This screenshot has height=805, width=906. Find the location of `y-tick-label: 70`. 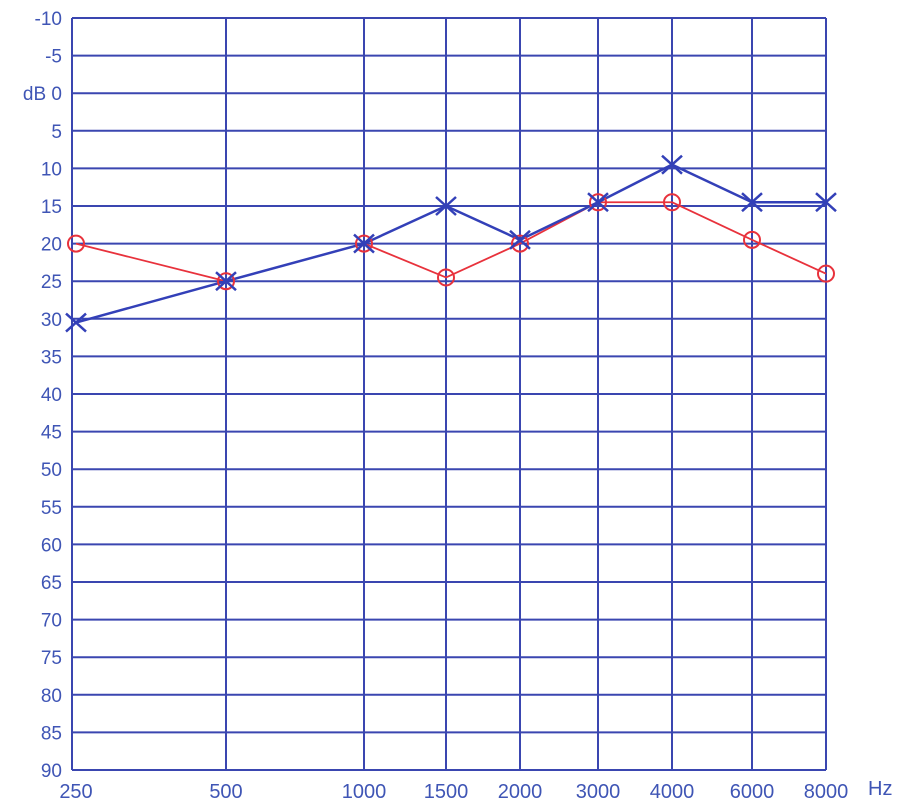

y-tick-label: 70 is located at coordinates (51, 621).